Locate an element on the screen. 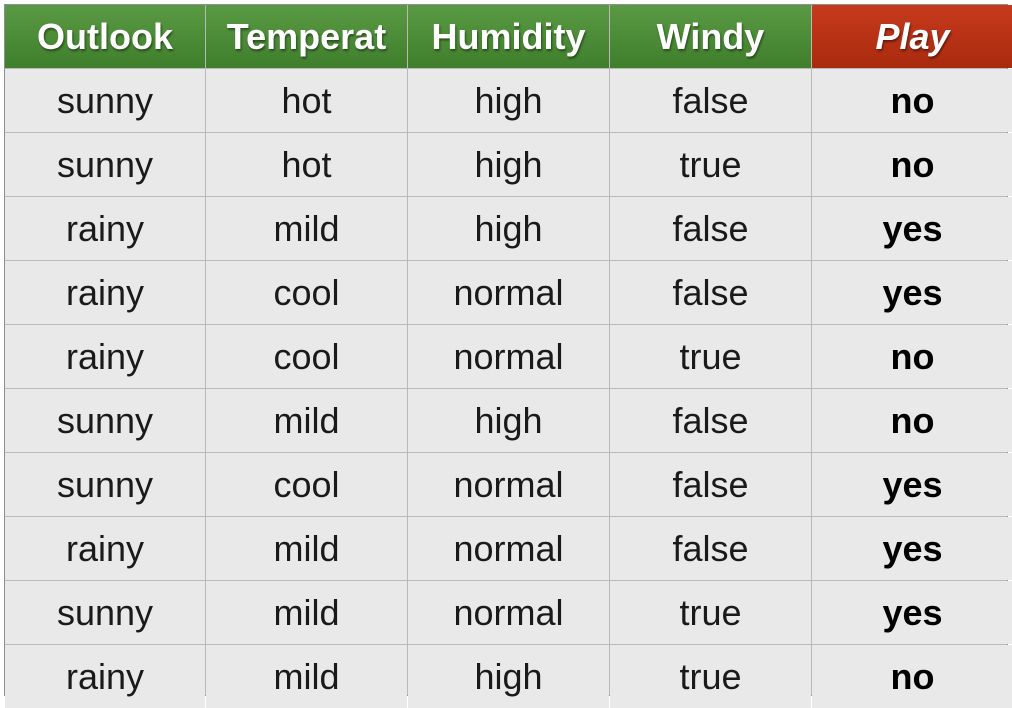 Image resolution: width=1012 pixels, height=708 pixels. table-cell-r1-temperat: hot is located at coordinates (306, 100).